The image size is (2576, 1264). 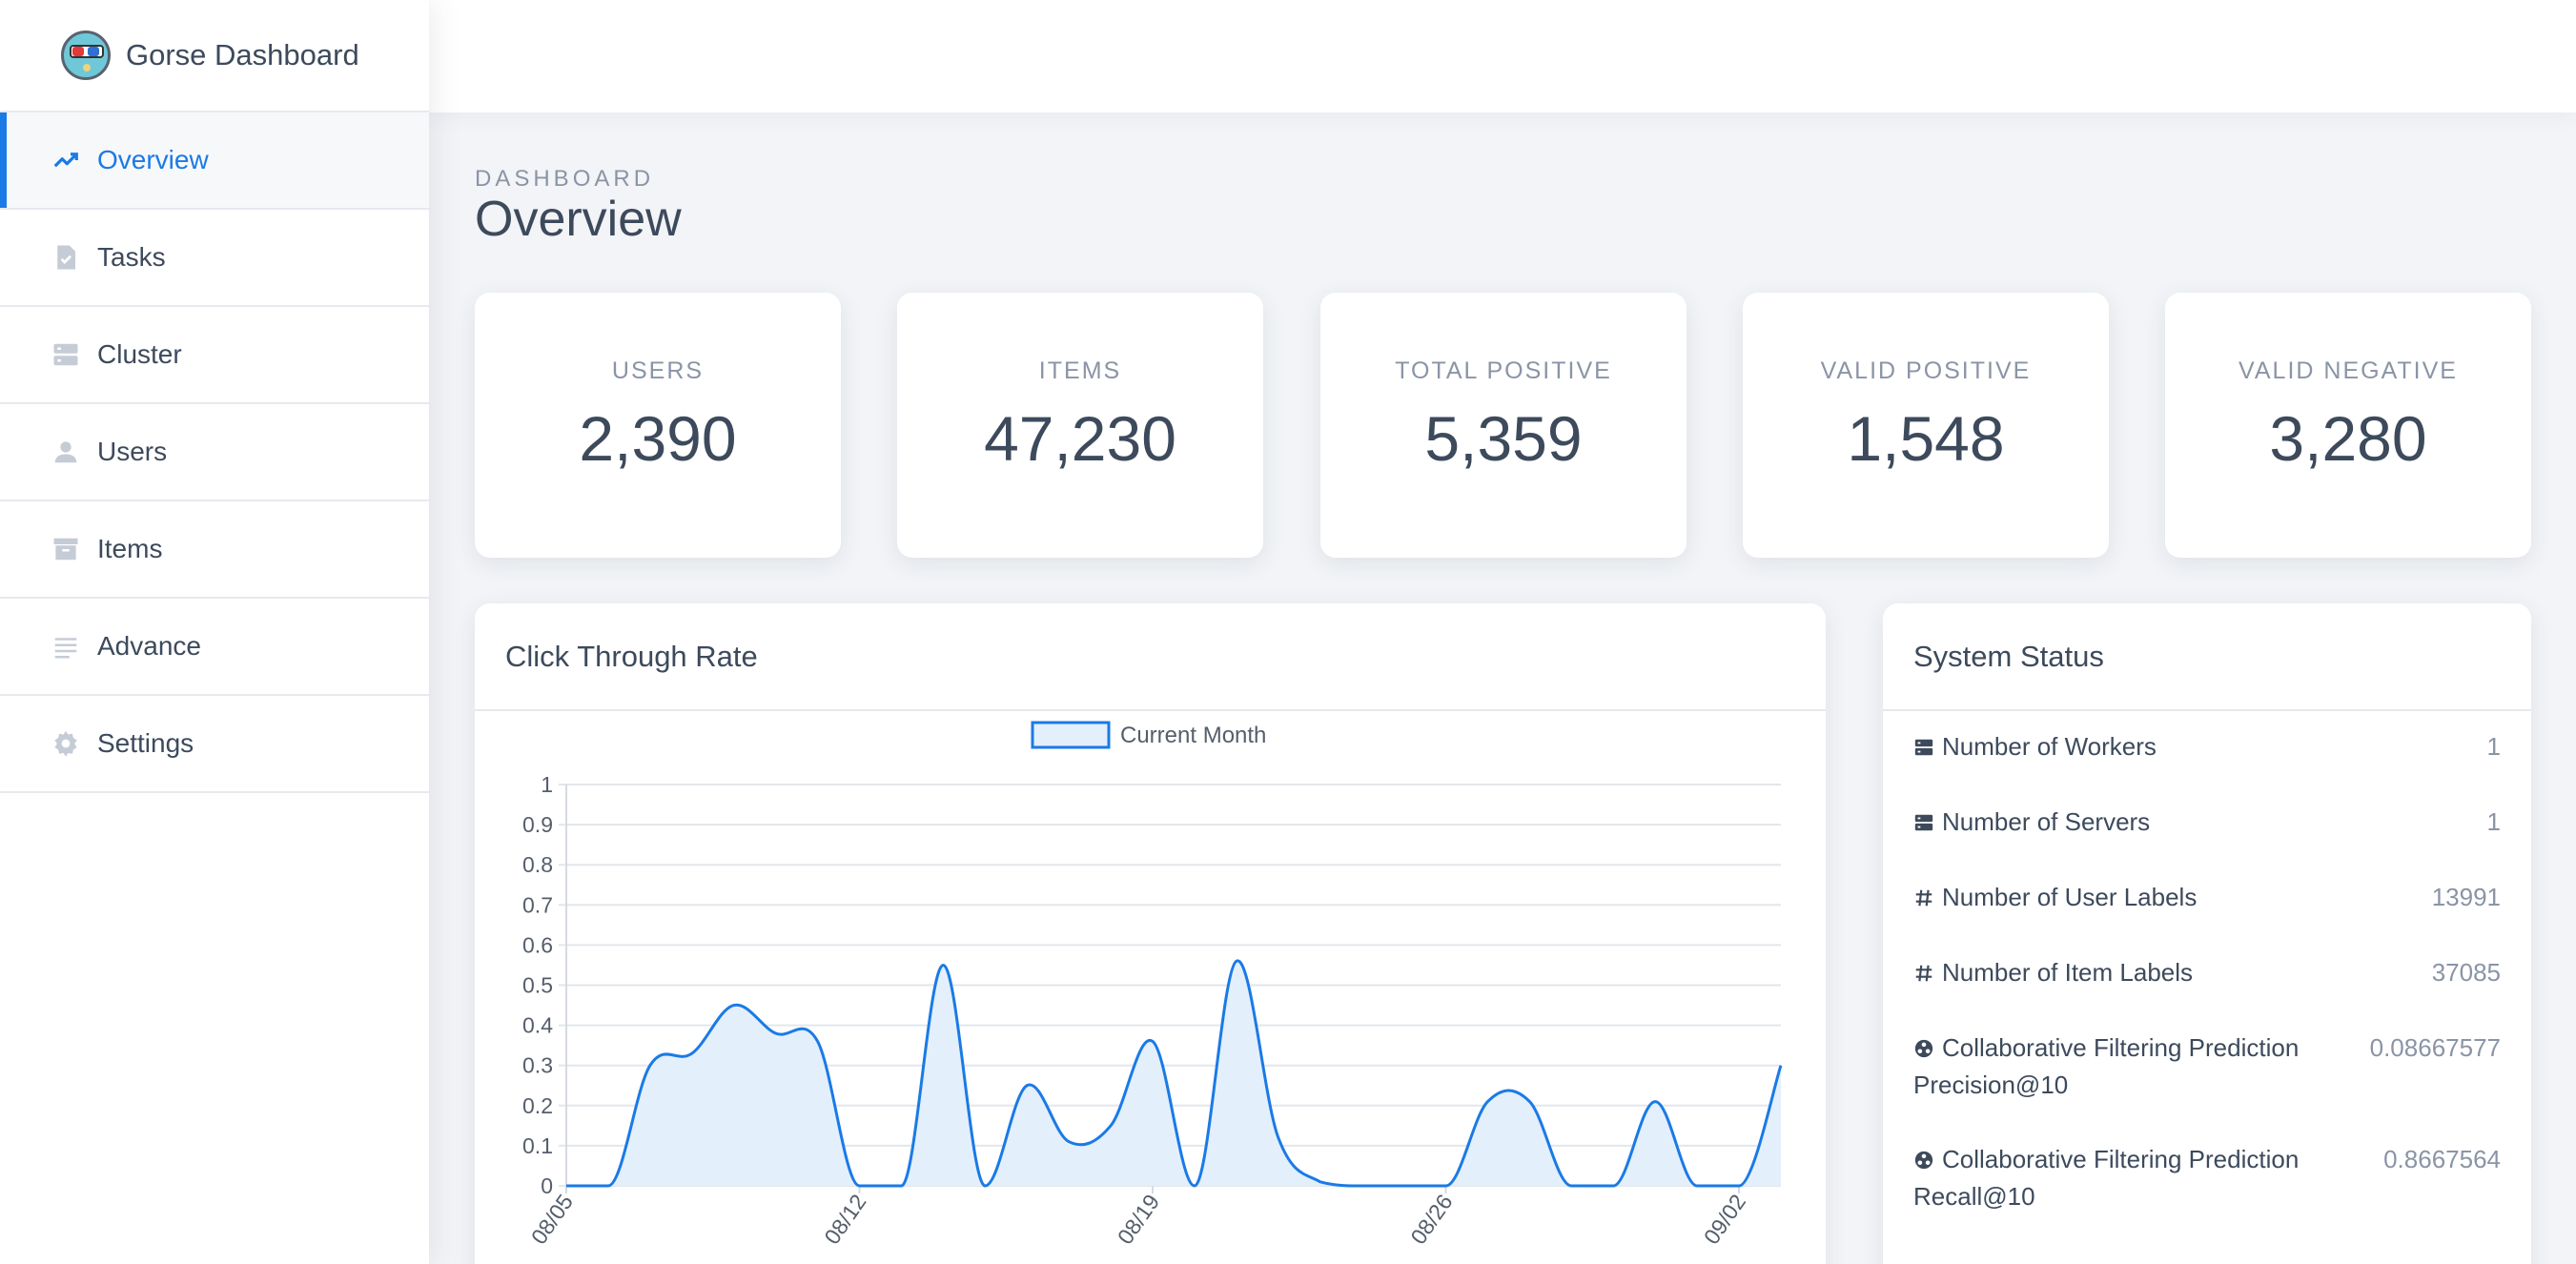 I want to click on status-label: Number of User Labels, so click(x=2070, y=897).